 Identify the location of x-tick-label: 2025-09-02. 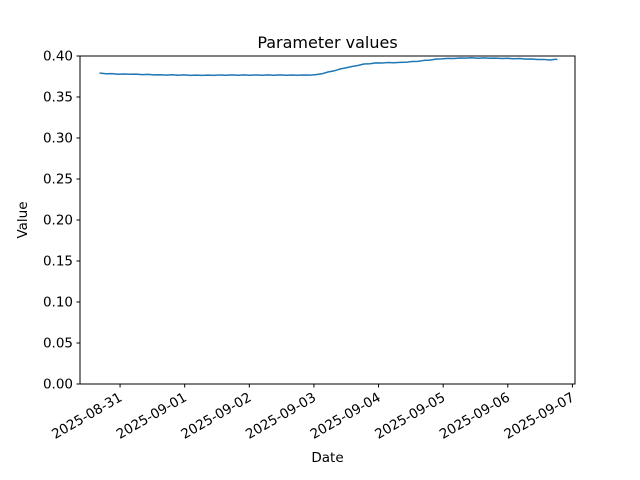
(216, 416).